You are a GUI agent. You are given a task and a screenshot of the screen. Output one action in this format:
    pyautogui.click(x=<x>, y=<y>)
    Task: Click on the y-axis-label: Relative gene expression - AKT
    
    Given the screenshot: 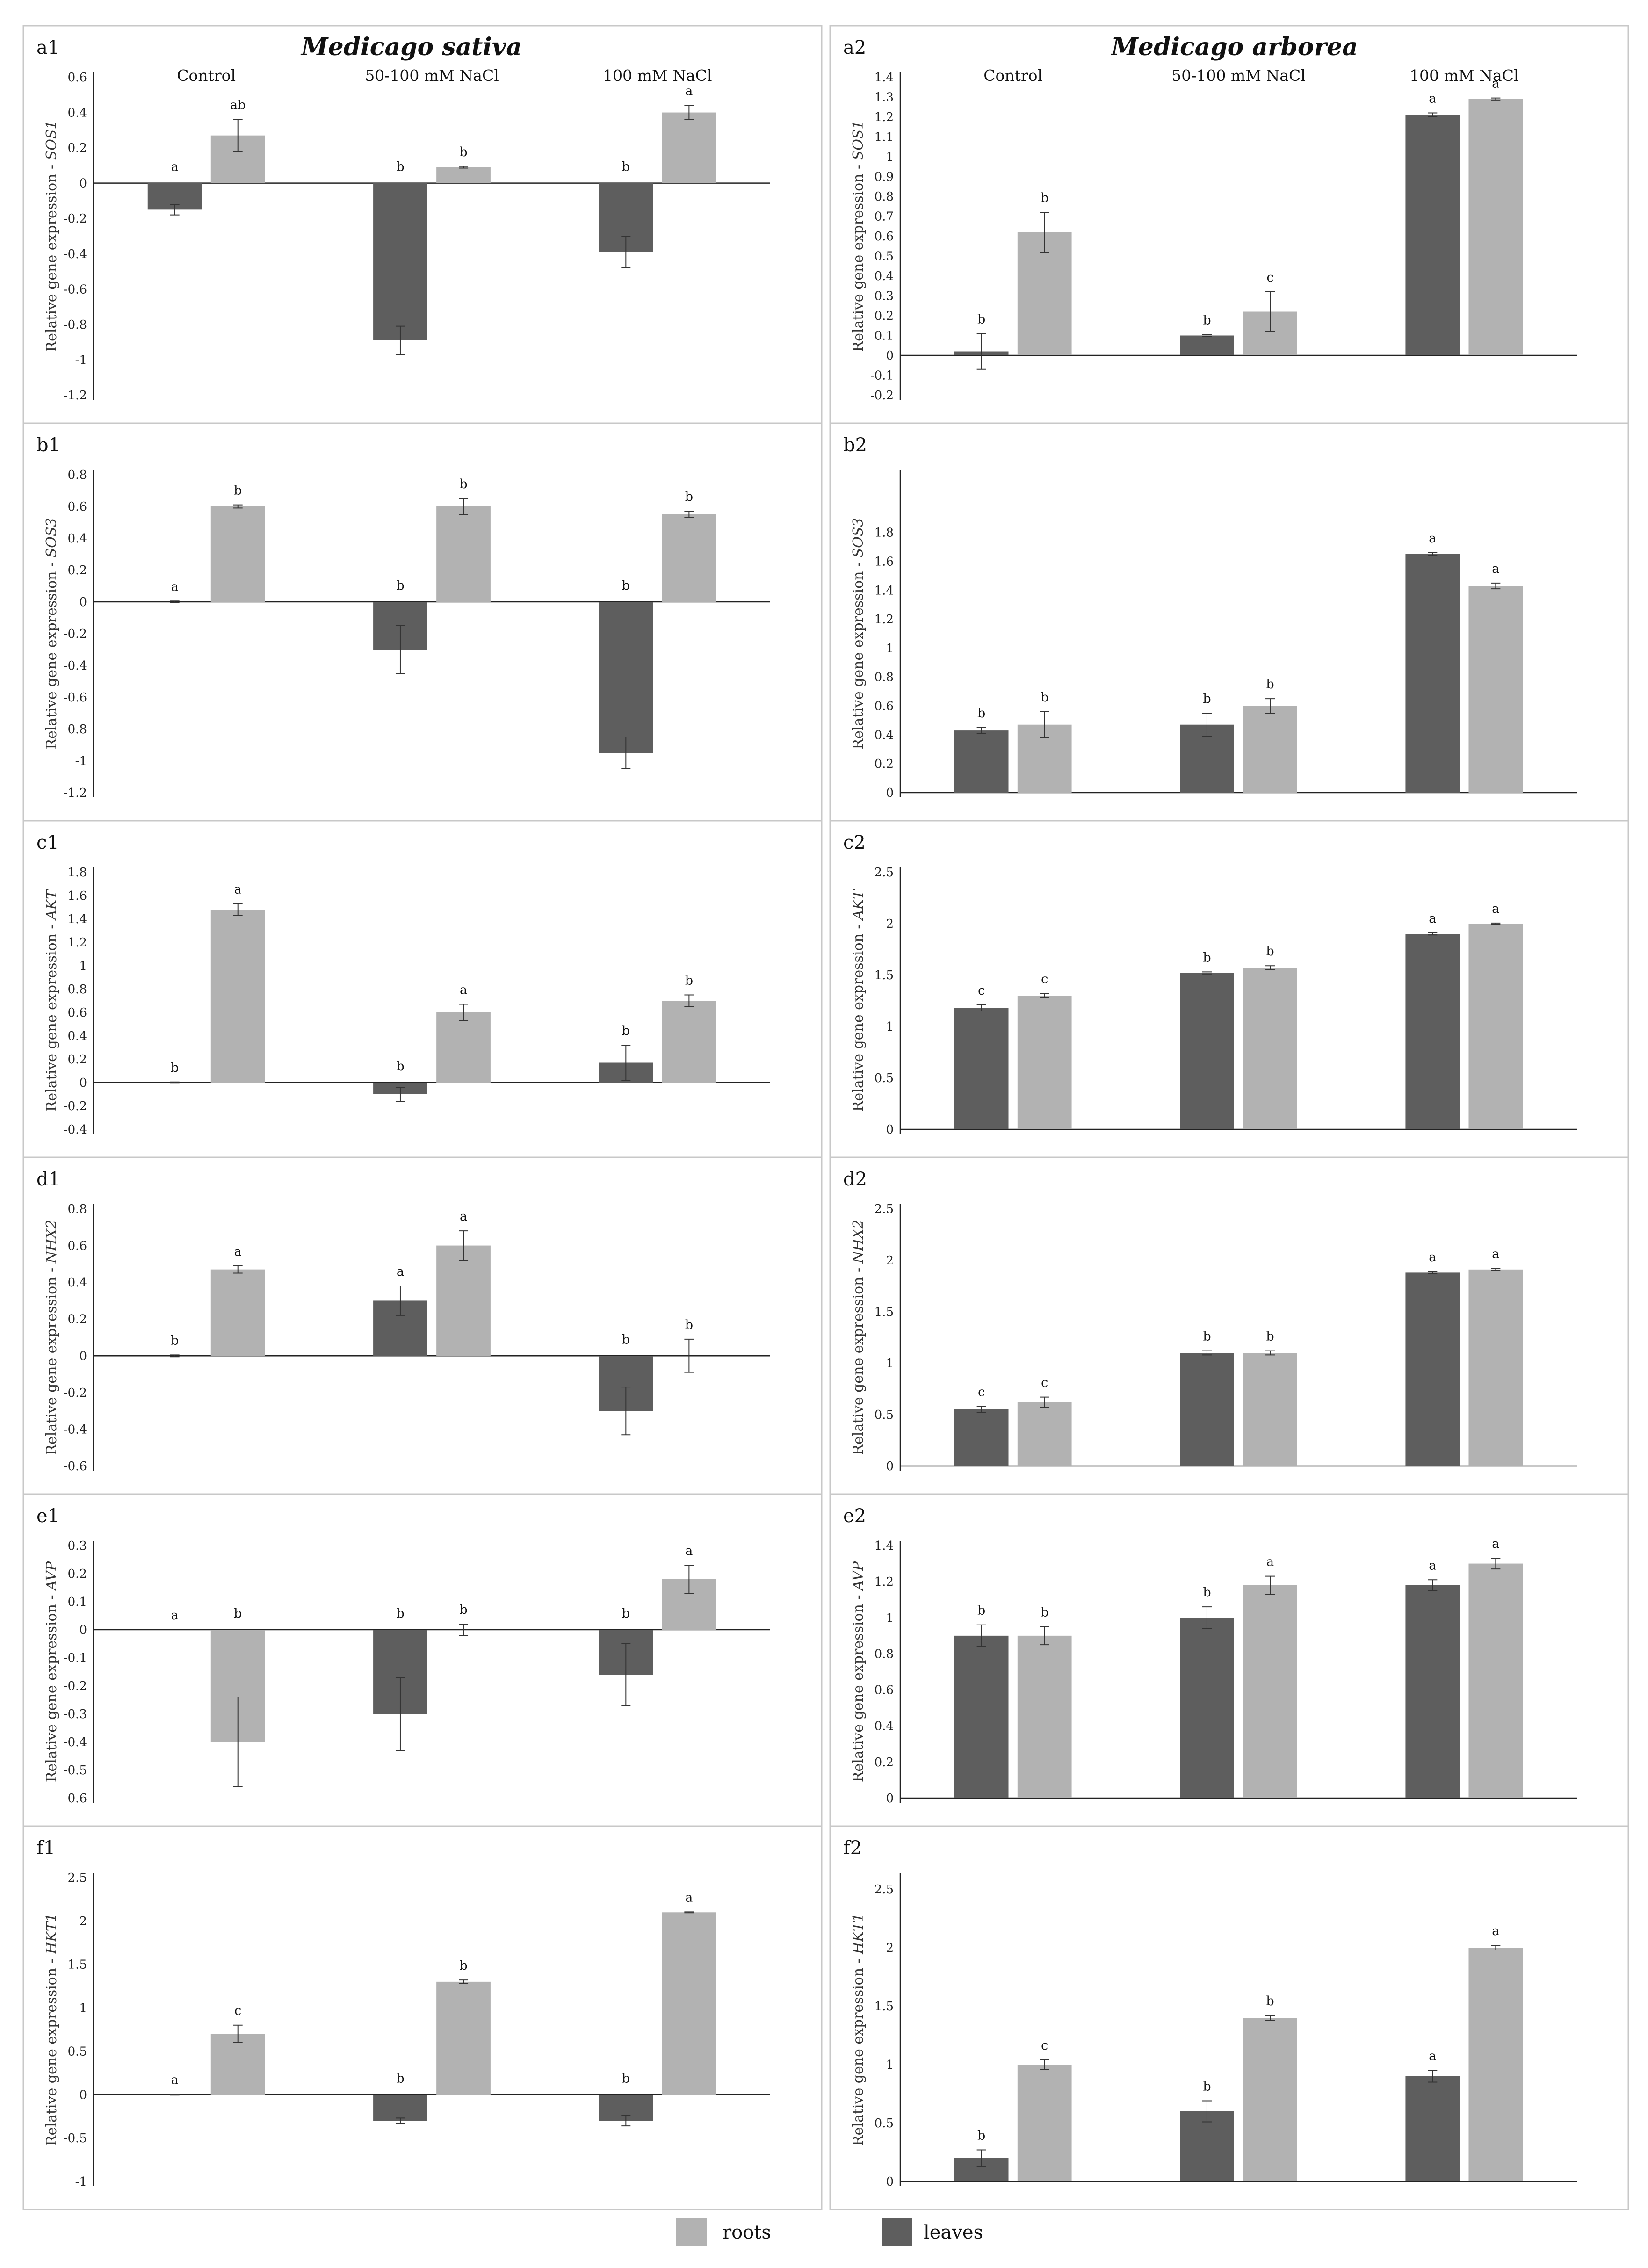 What is the action you would take?
    pyautogui.click(x=51, y=1000)
    